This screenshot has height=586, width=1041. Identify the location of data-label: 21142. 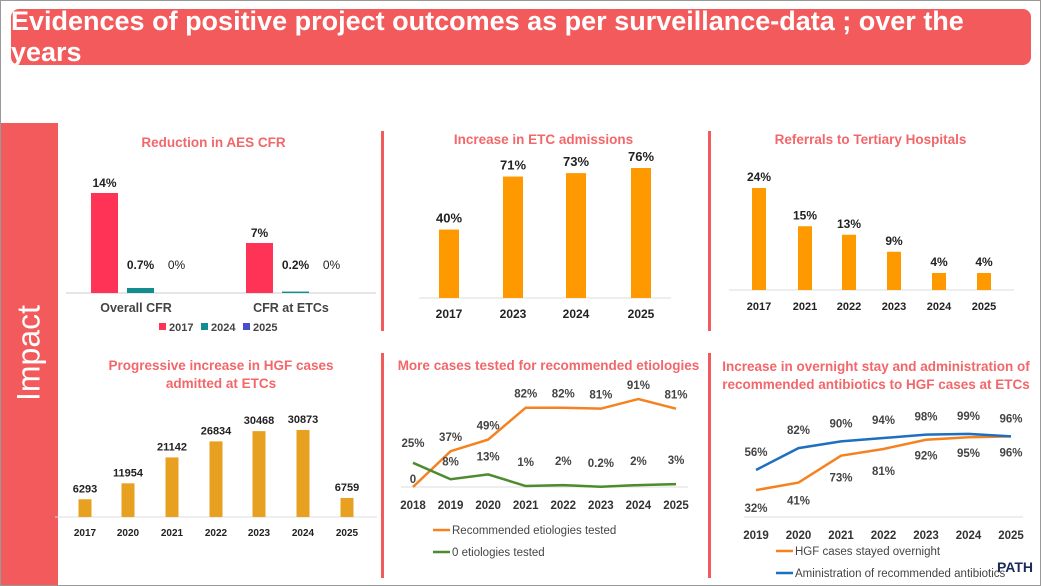
(172, 447).